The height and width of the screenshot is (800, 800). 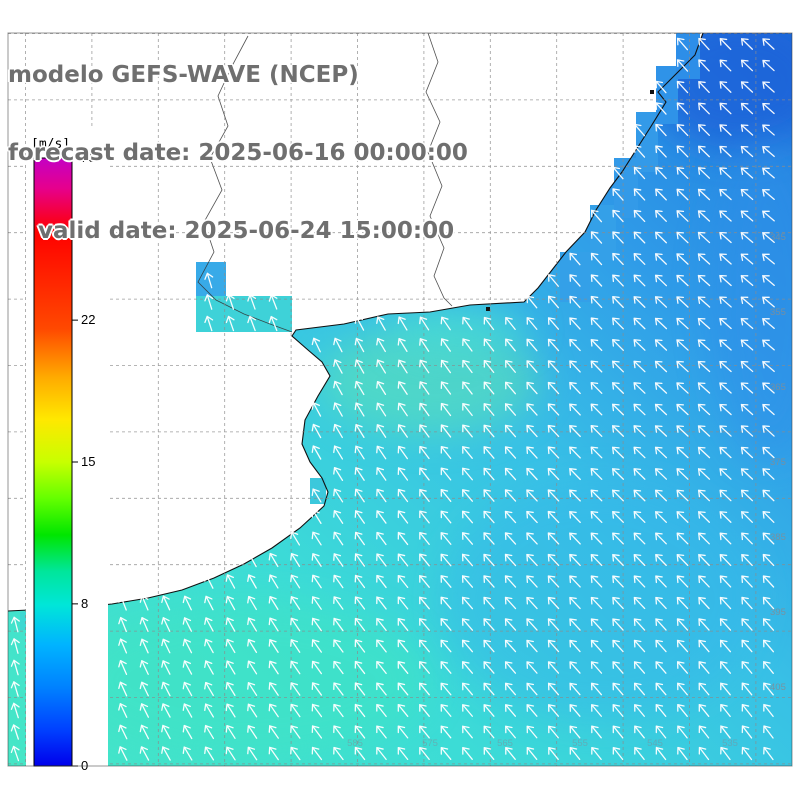 What do you see at coordinates (580, 743) in the screenshot?
I see `svg-text: 555` at bounding box center [580, 743].